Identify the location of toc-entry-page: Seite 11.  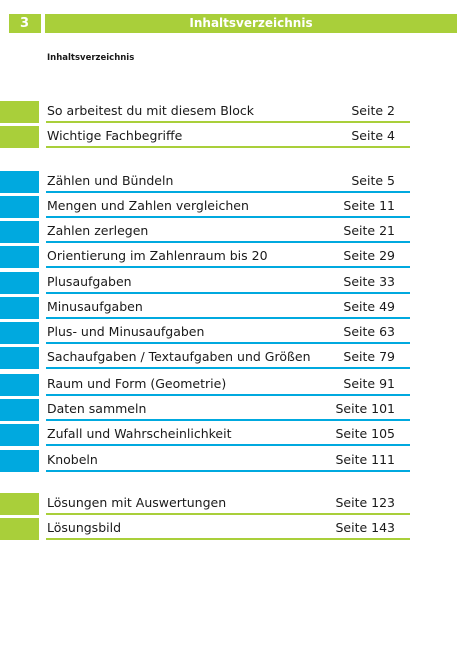
(369, 205).